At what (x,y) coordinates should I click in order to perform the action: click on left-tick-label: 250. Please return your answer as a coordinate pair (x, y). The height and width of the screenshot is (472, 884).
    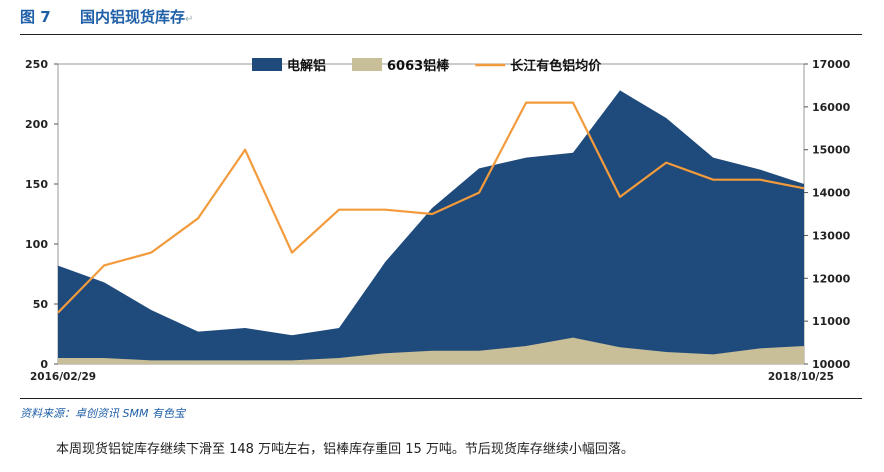
    Looking at the image, I should click on (36, 64).